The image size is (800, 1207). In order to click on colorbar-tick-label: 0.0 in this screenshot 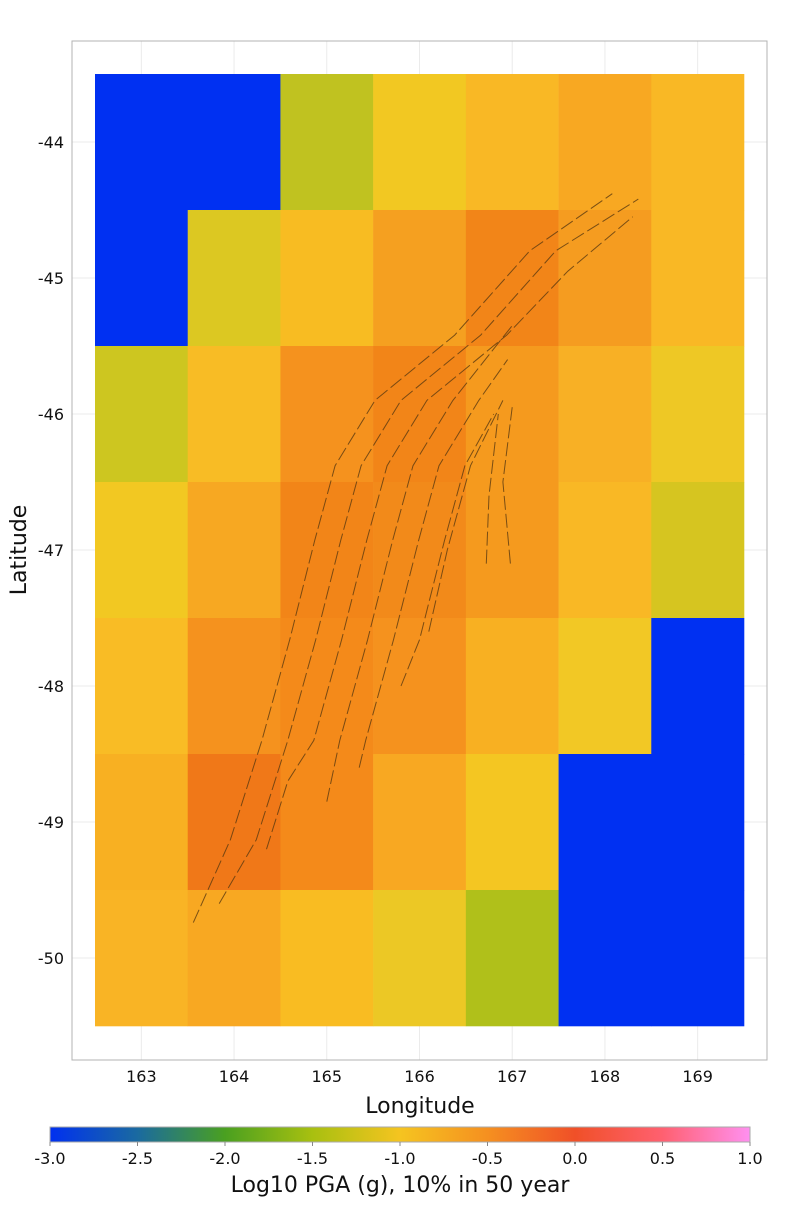, I will do `click(574, 1158)`.